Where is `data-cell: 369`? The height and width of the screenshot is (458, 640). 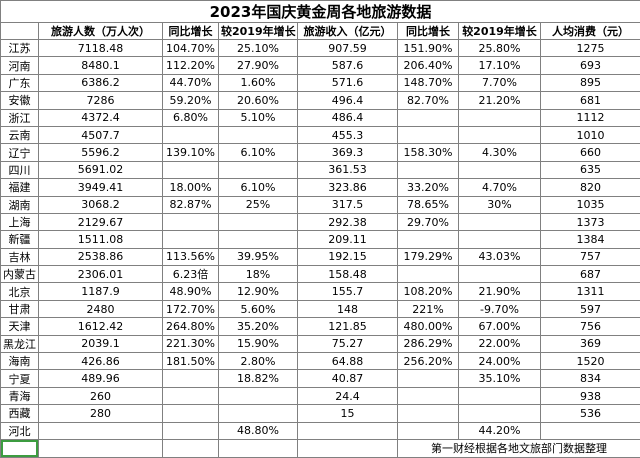 data-cell: 369 is located at coordinates (590, 343).